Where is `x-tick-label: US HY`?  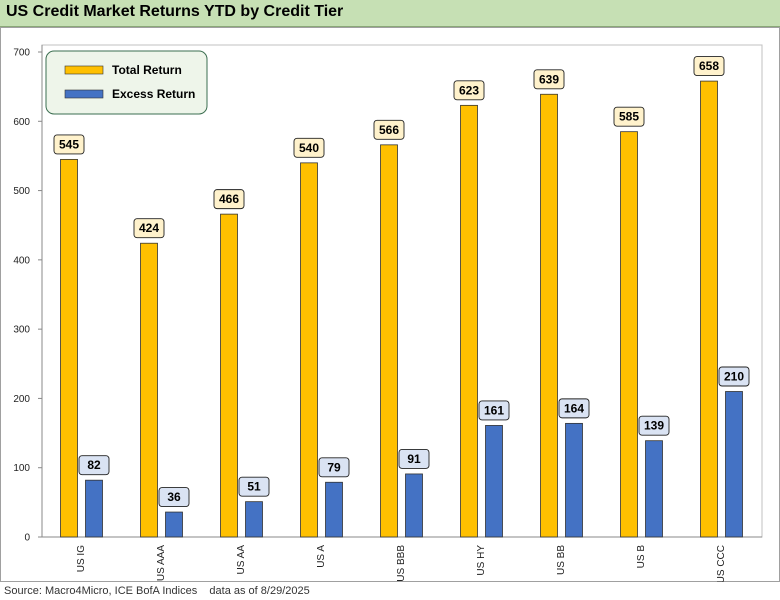 x-tick-label: US HY is located at coordinates (481, 560).